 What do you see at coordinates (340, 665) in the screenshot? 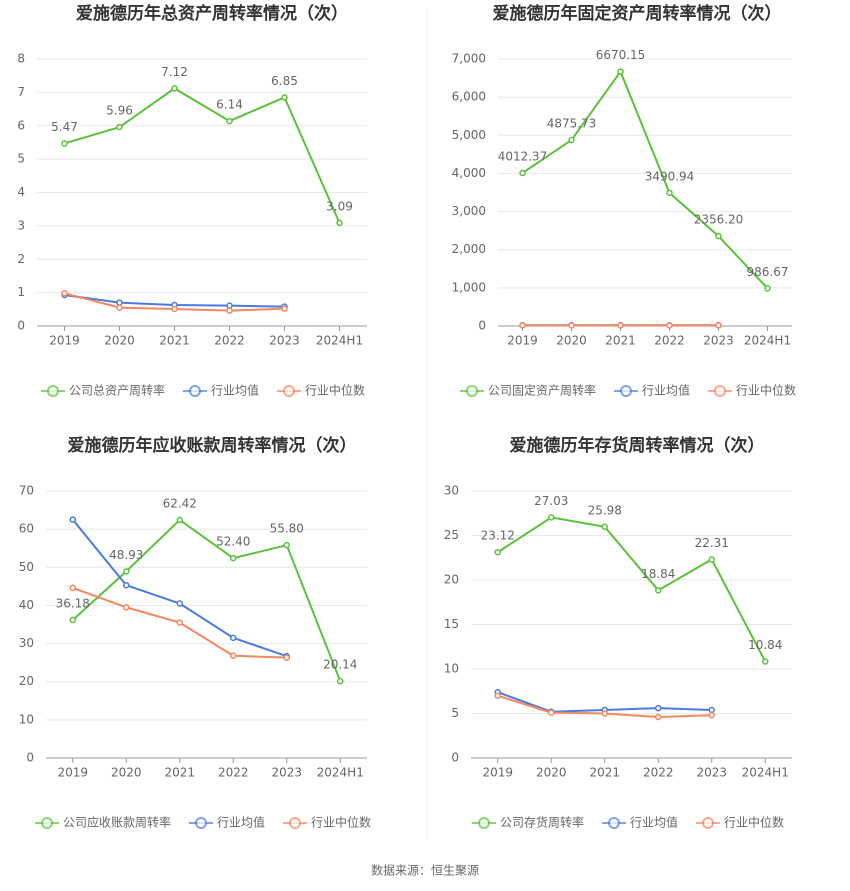
I see `data-label: 20.14` at bounding box center [340, 665].